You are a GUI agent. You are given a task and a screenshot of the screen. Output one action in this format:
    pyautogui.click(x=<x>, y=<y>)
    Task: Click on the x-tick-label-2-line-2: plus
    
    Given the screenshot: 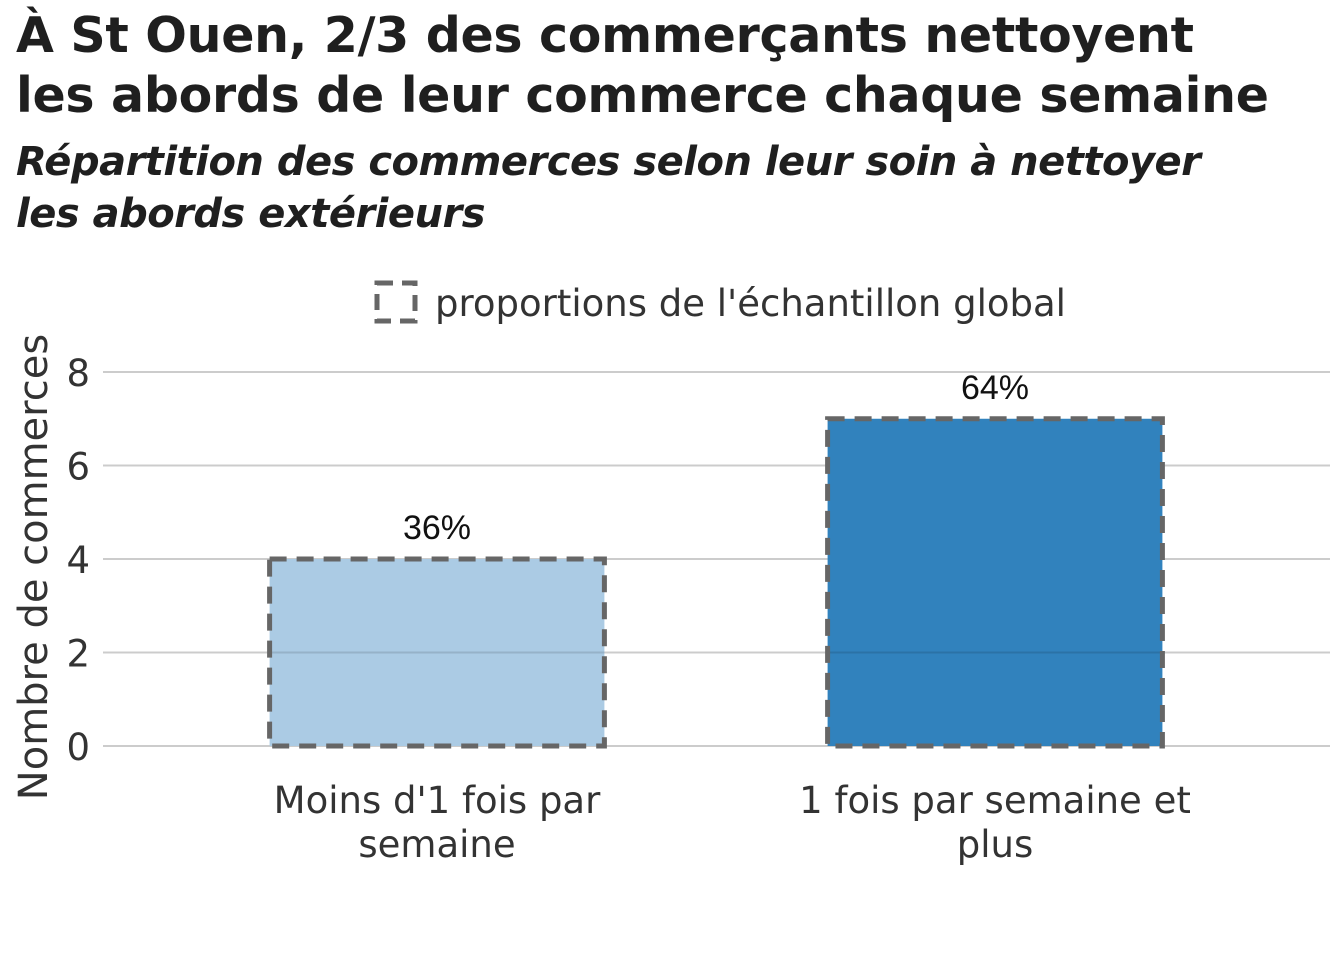 What is the action you would take?
    pyautogui.click(x=995, y=844)
    